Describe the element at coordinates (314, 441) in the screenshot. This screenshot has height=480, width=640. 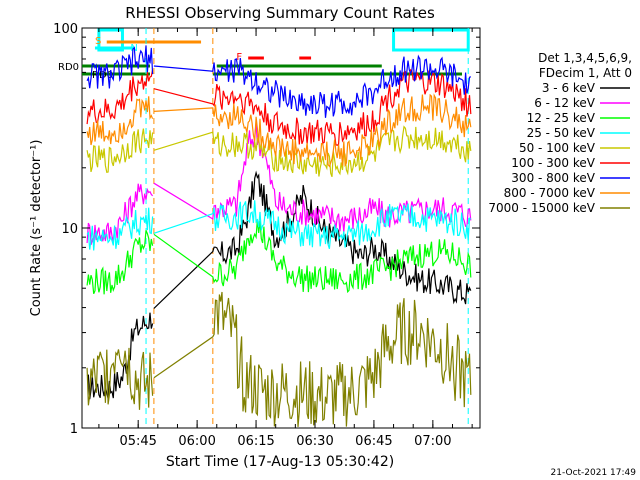
I see `x-tick-label: 06:30` at that location.